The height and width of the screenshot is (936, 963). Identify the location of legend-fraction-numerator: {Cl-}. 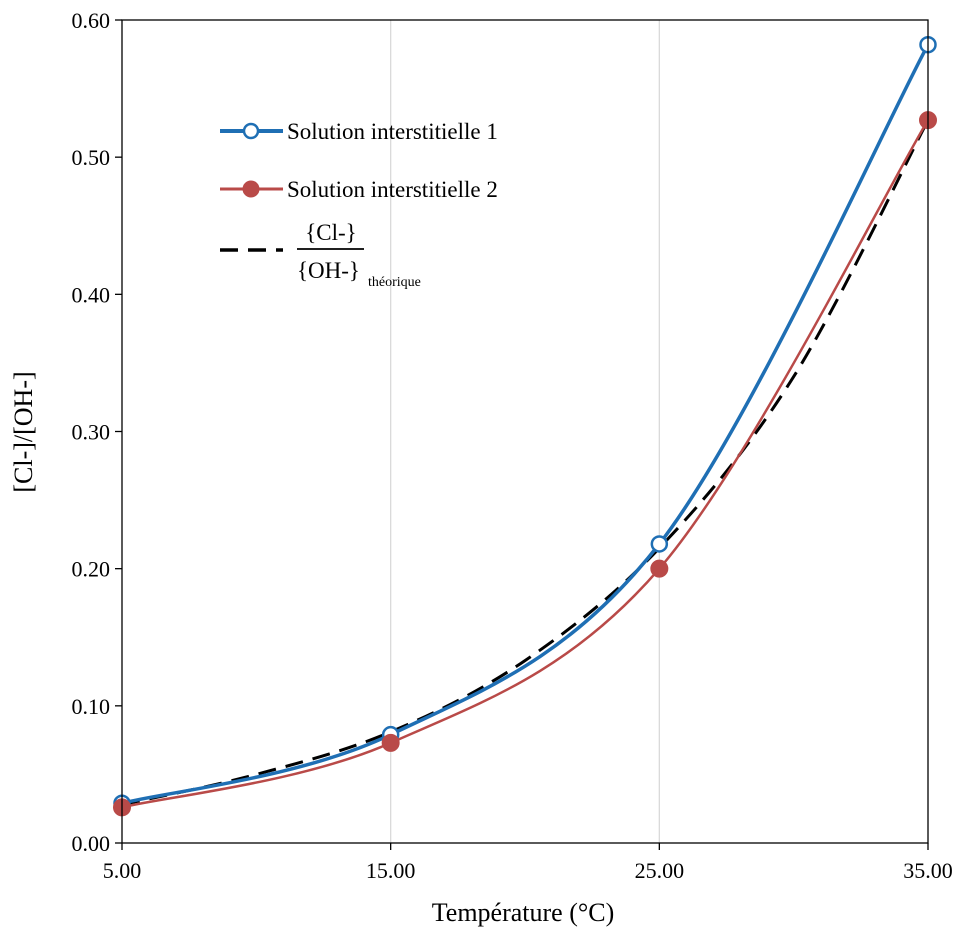
(330, 232).